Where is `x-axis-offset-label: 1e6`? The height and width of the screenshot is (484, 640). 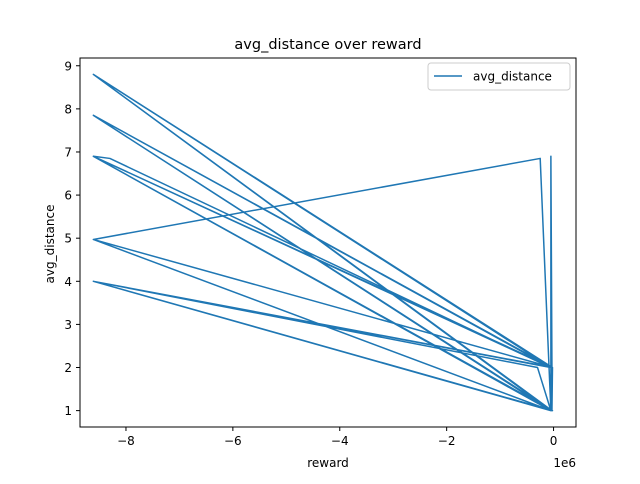
x-axis-offset-label: 1e6 is located at coordinates (564, 463).